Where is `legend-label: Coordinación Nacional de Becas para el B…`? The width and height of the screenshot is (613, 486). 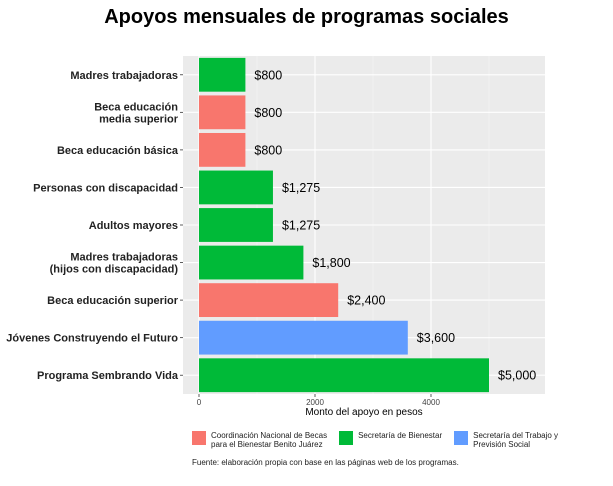 legend-label: Coordinación Nacional de Becas para el B… is located at coordinates (269, 440).